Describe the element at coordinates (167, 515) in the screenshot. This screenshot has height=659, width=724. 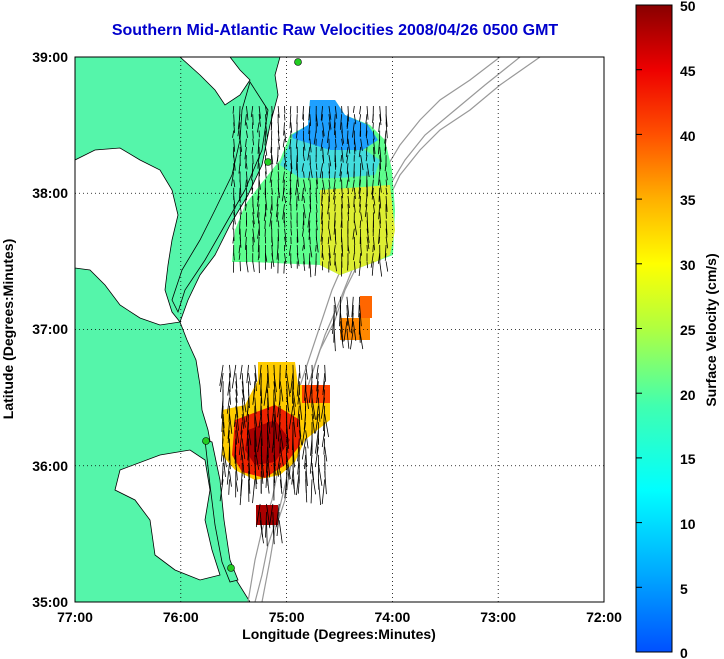
I see `pamlico-sound` at that location.